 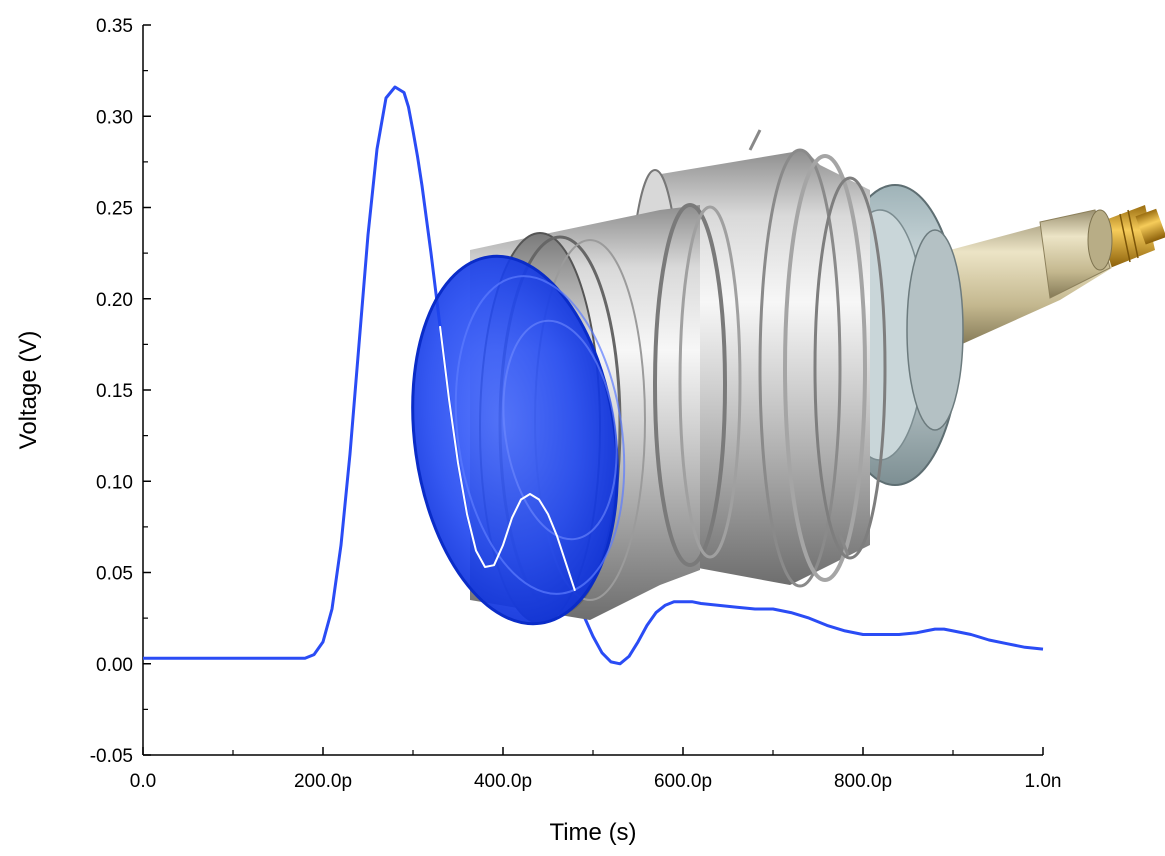 What do you see at coordinates (114, 209) in the screenshot?
I see `y-tick-label: 0.25` at bounding box center [114, 209].